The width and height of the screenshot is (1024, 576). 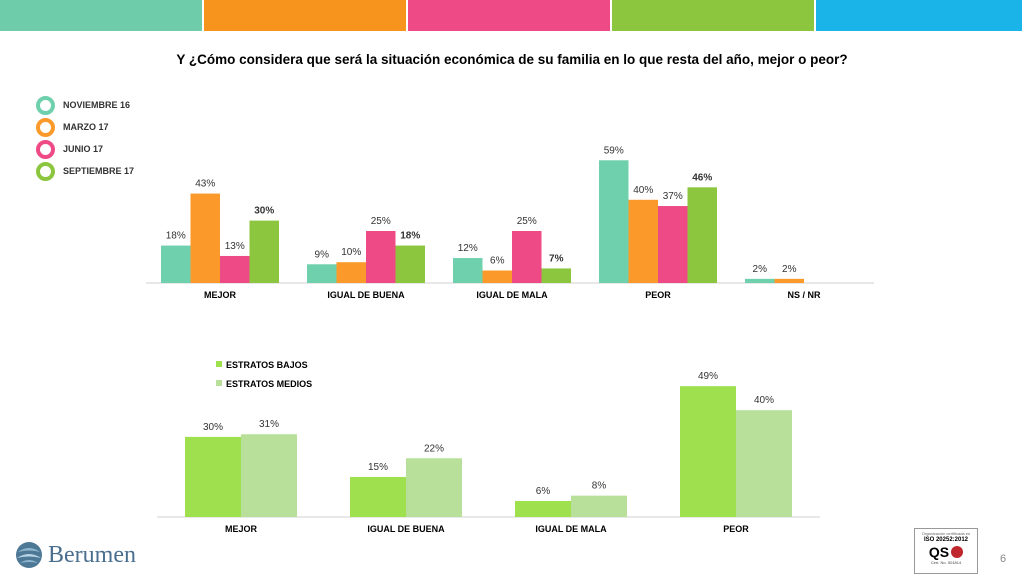 What do you see at coordinates (599, 486) in the screenshot?
I see `data-label: 8%` at bounding box center [599, 486].